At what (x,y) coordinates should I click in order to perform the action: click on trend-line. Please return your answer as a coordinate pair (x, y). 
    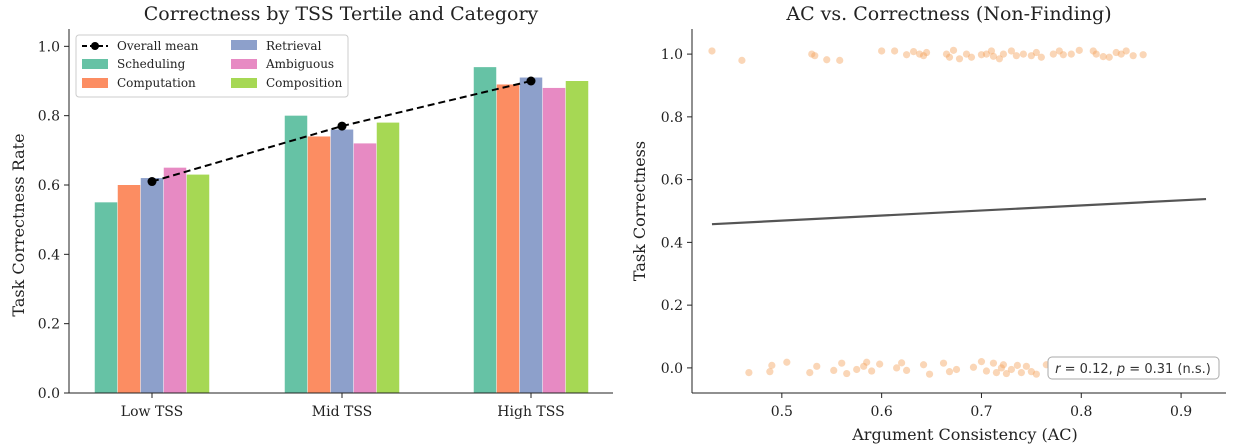
    Looking at the image, I should click on (959, 211).